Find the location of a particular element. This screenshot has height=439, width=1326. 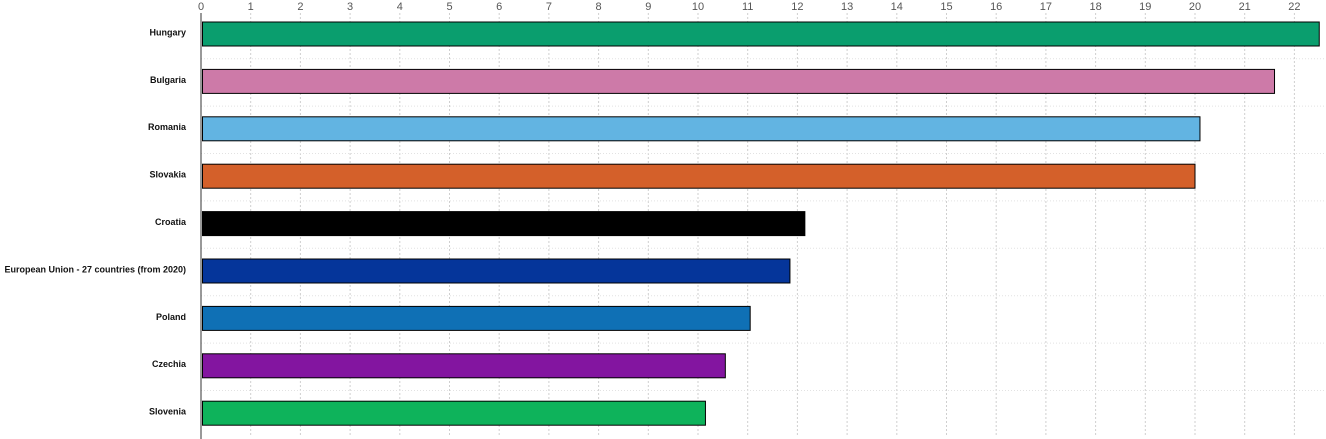

x-tick-label: 22 is located at coordinates (1294, 7).